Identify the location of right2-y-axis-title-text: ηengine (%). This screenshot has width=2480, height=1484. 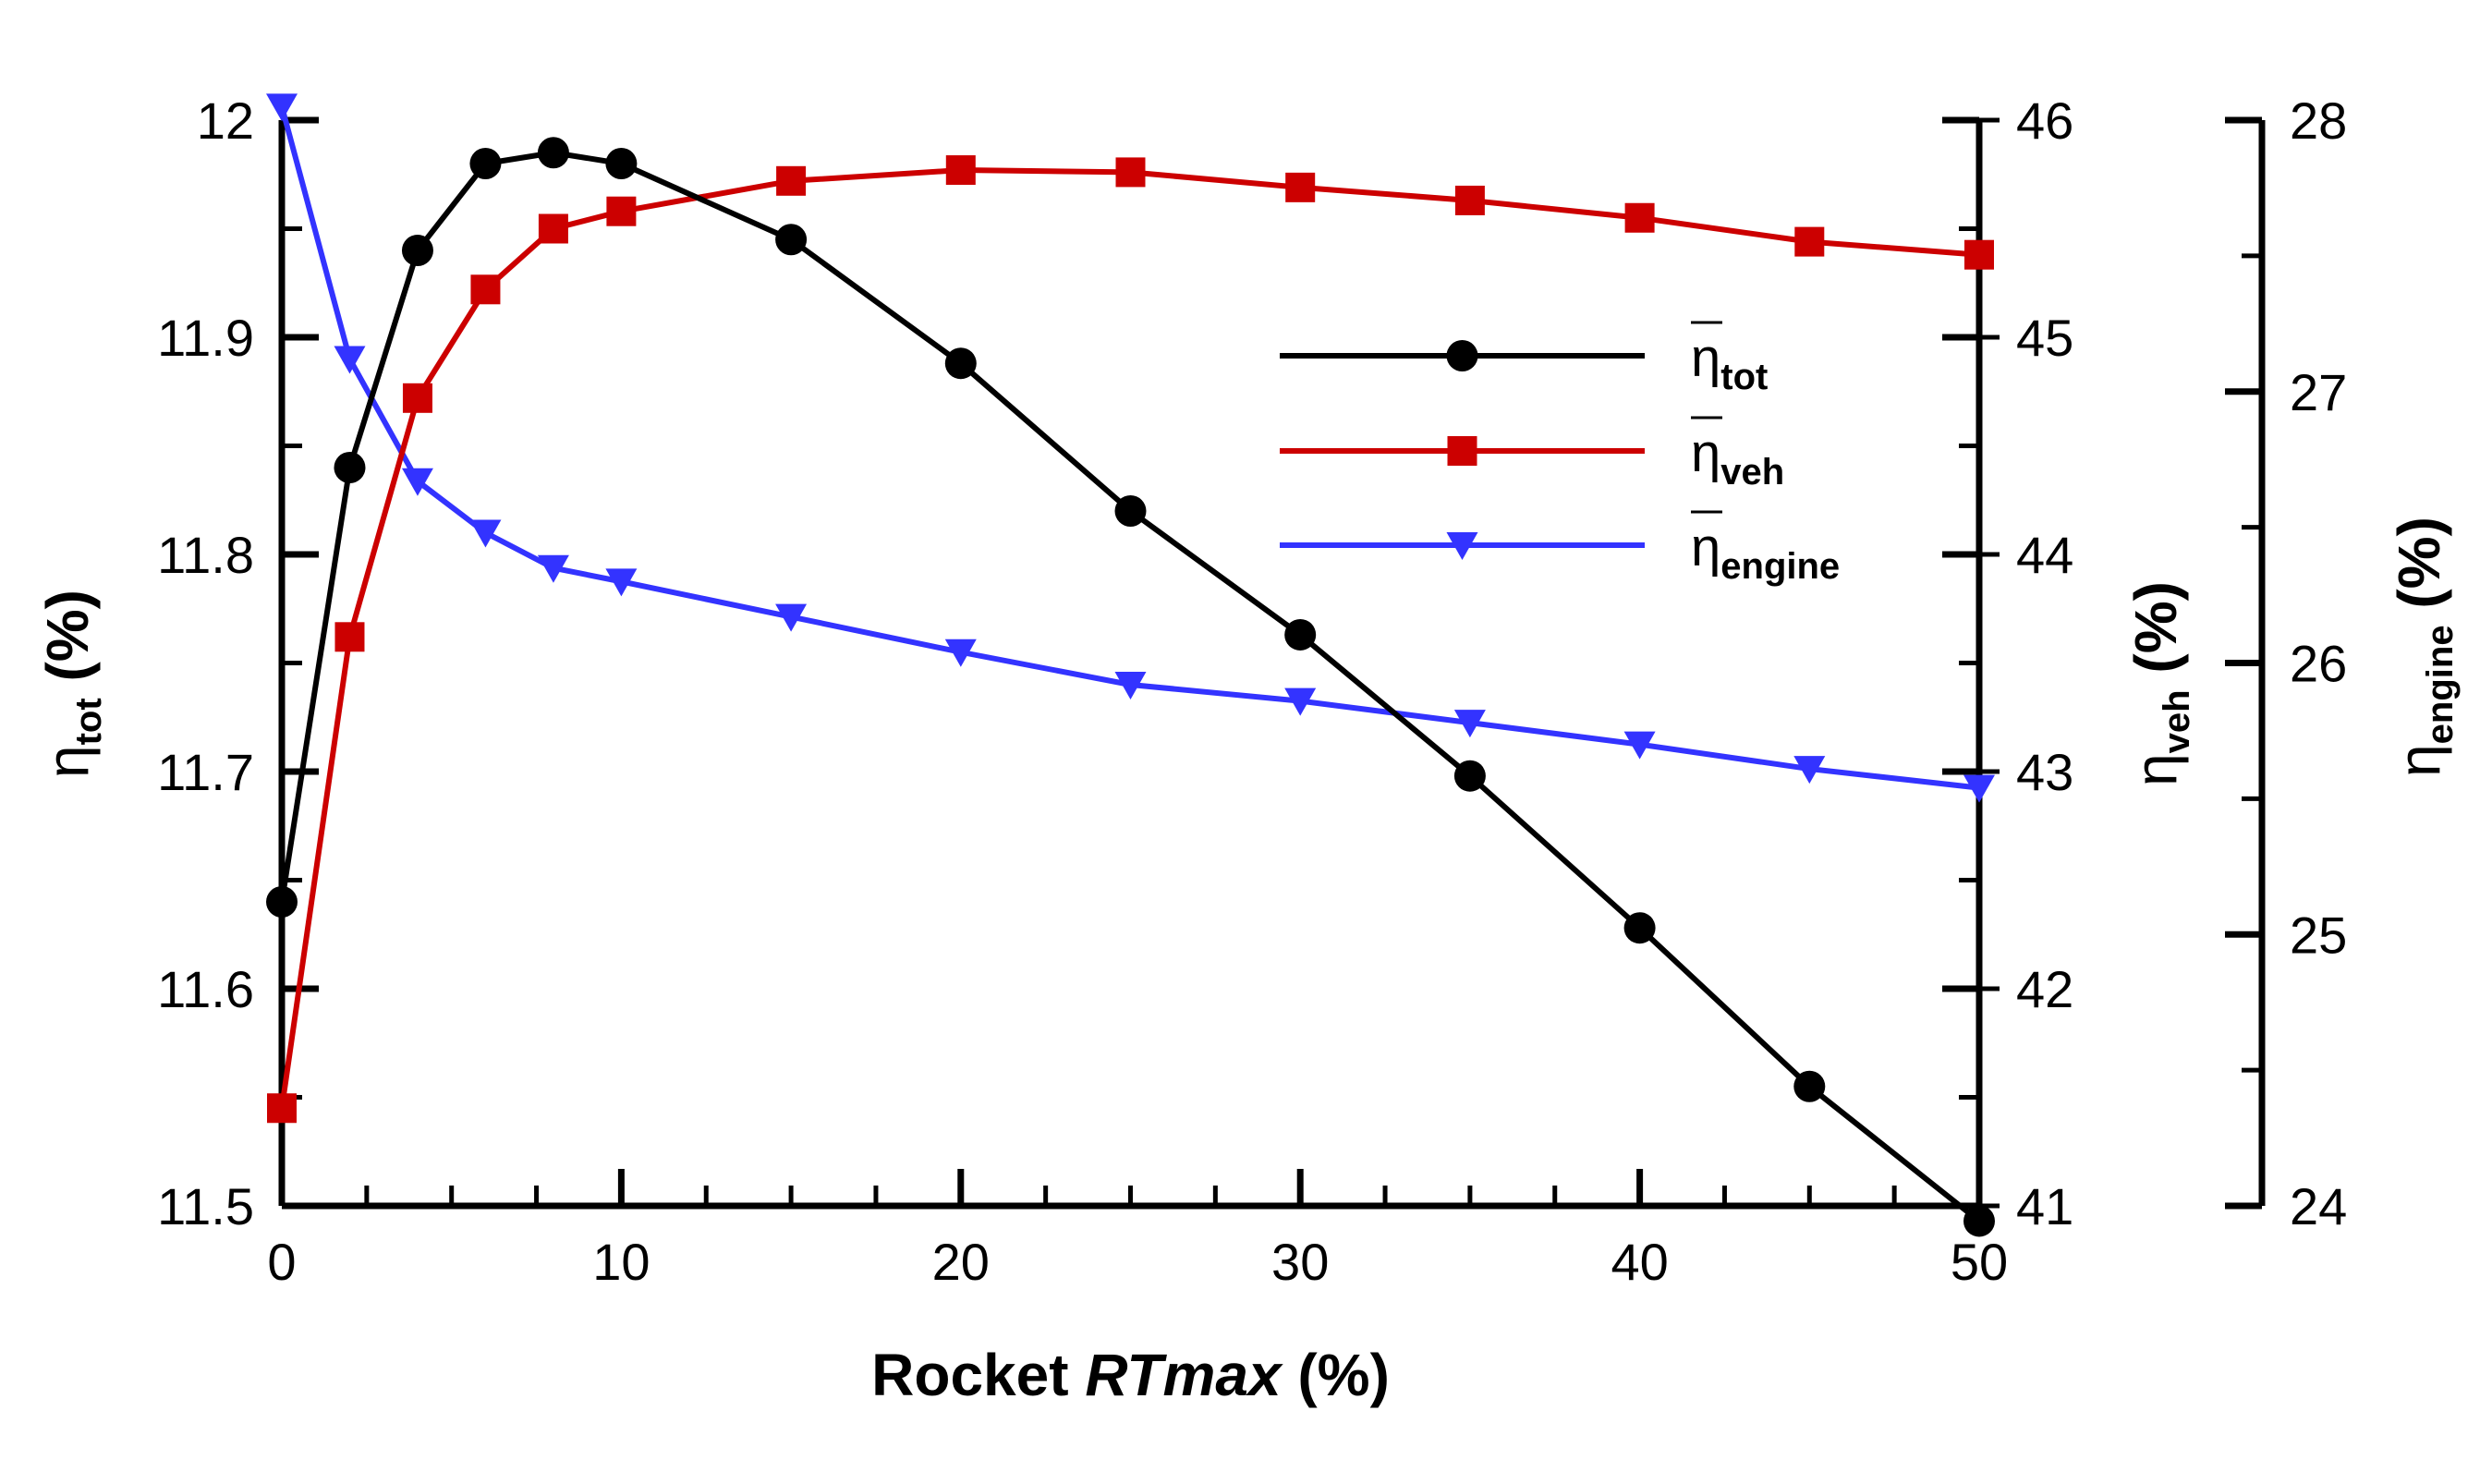
(2423, 647).